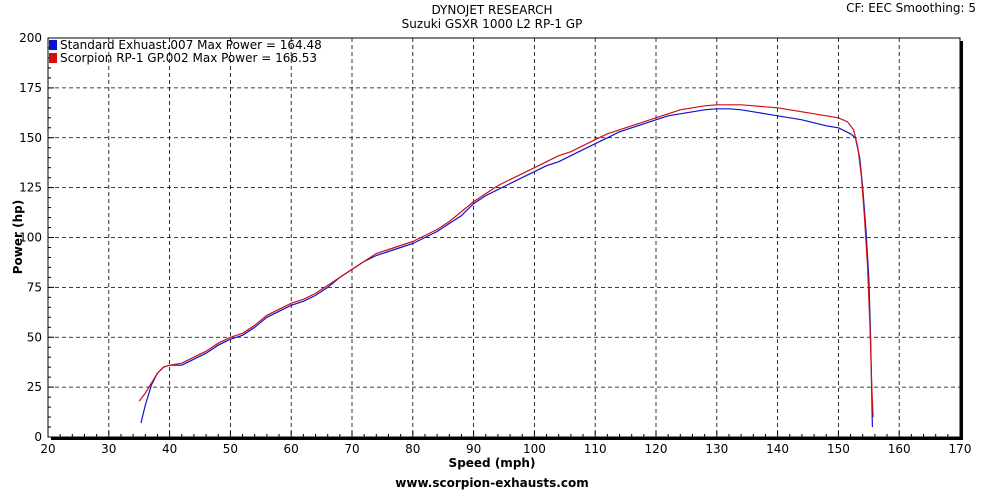  What do you see at coordinates (473, 449) in the screenshot?
I see `x-tick-label: 90` at bounding box center [473, 449].